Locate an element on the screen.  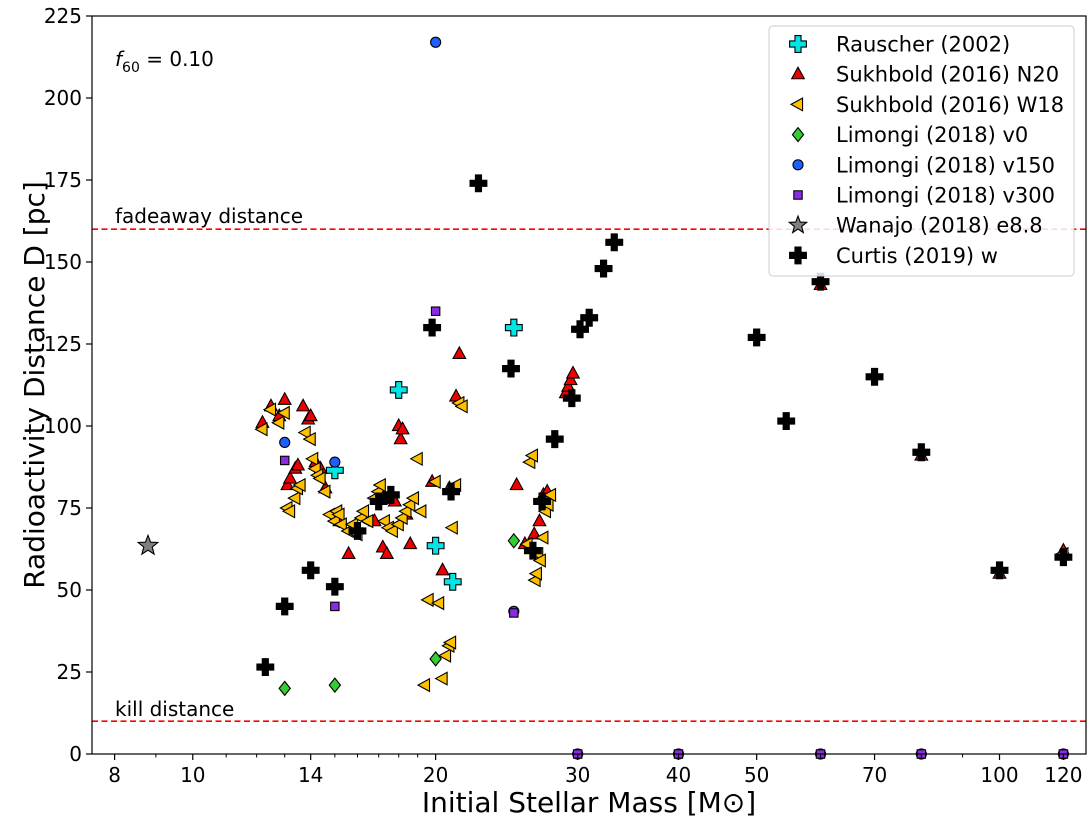
y-tick-label: 0 is located at coordinates (75, 754).